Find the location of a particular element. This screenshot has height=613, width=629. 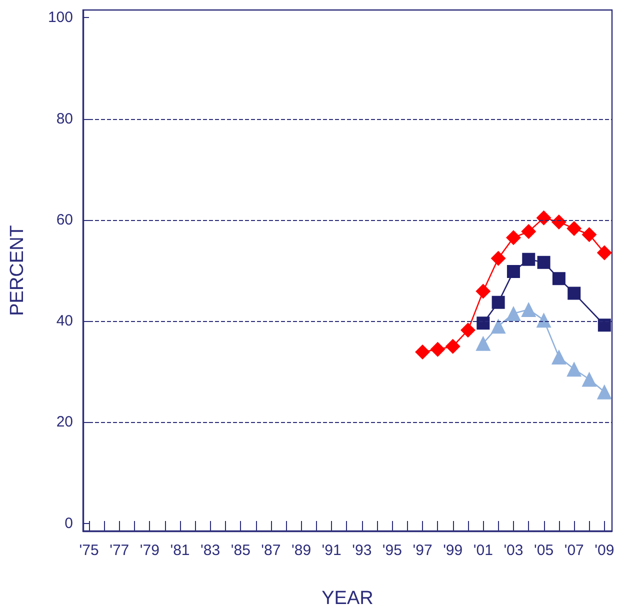

y-tick-label: 20 is located at coordinates (64, 422).